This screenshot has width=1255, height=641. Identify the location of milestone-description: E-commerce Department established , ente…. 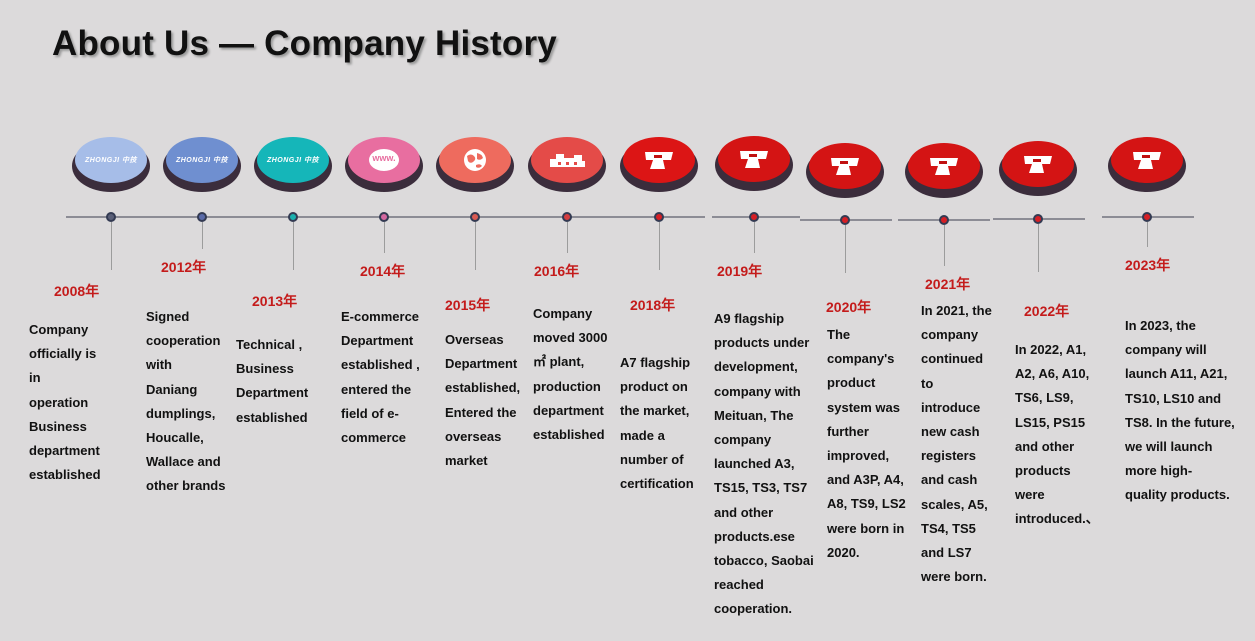
(380, 377).